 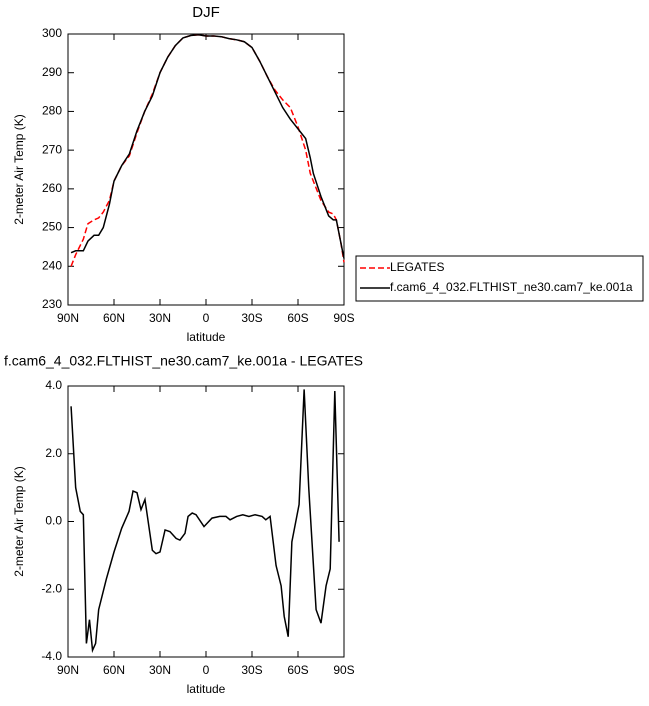 I want to click on y-tick-label: 0.0, so click(x=53, y=521).